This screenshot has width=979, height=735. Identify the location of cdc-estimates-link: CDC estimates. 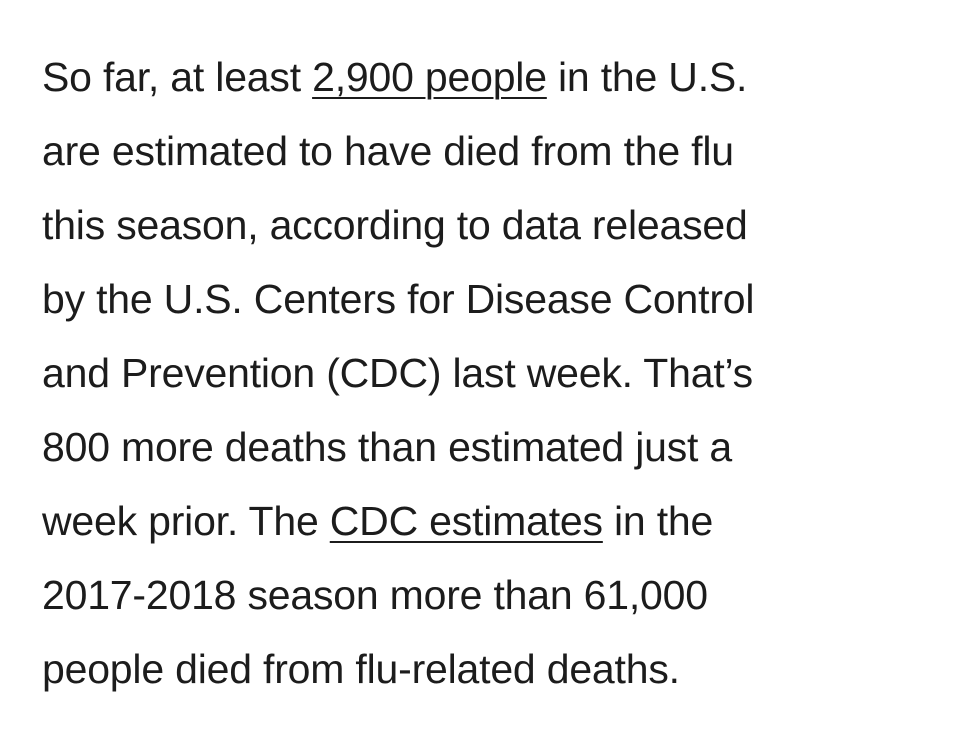
(466, 521).